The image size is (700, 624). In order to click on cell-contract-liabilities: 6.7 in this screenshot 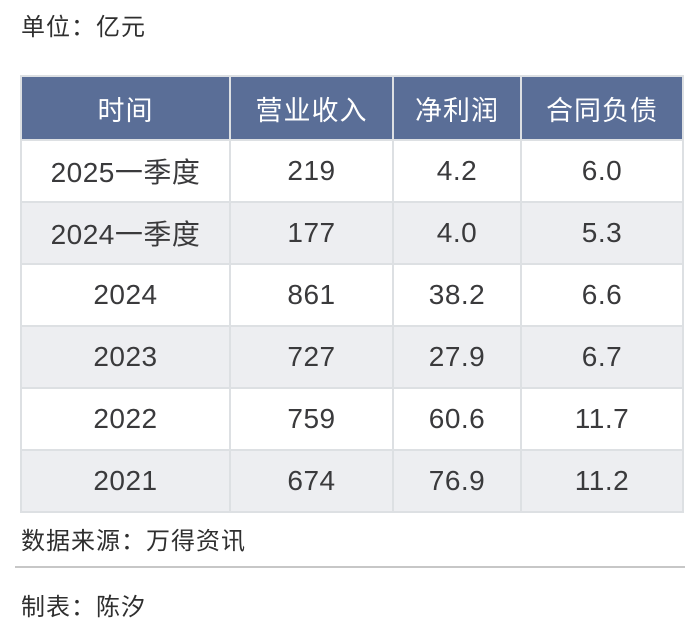, I will do `click(602, 357)`.